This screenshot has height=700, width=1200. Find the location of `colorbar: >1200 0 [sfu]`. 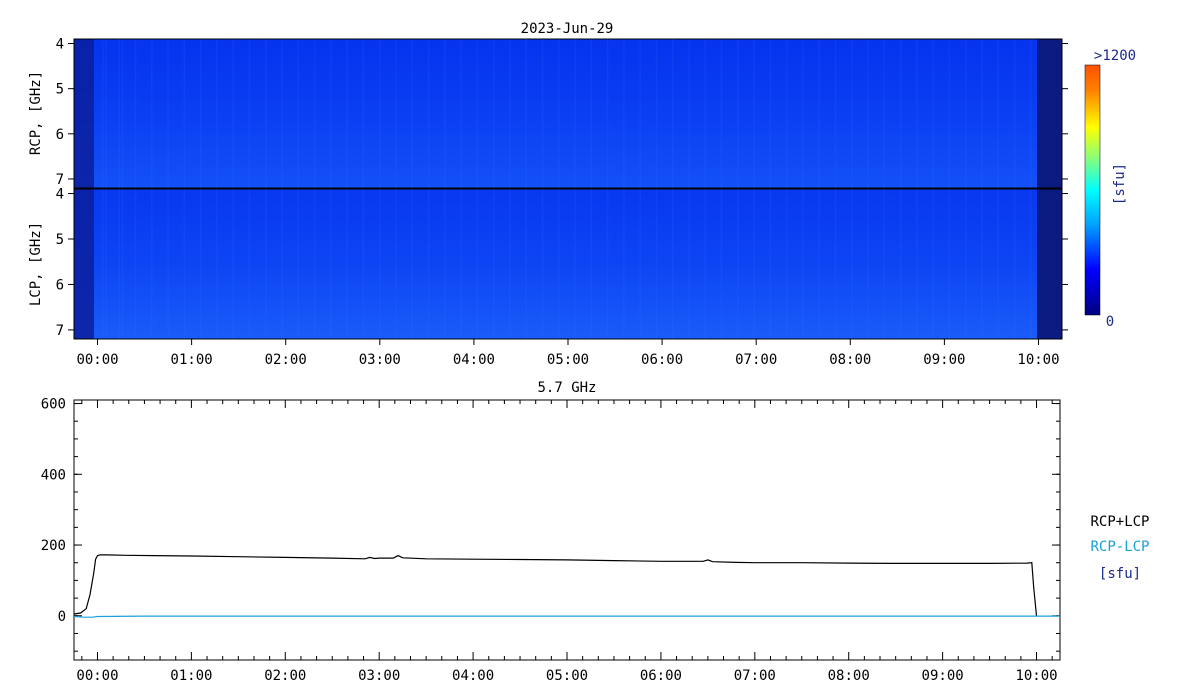

colorbar: >1200 0 [sfu] is located at coordinates (1110, 189).